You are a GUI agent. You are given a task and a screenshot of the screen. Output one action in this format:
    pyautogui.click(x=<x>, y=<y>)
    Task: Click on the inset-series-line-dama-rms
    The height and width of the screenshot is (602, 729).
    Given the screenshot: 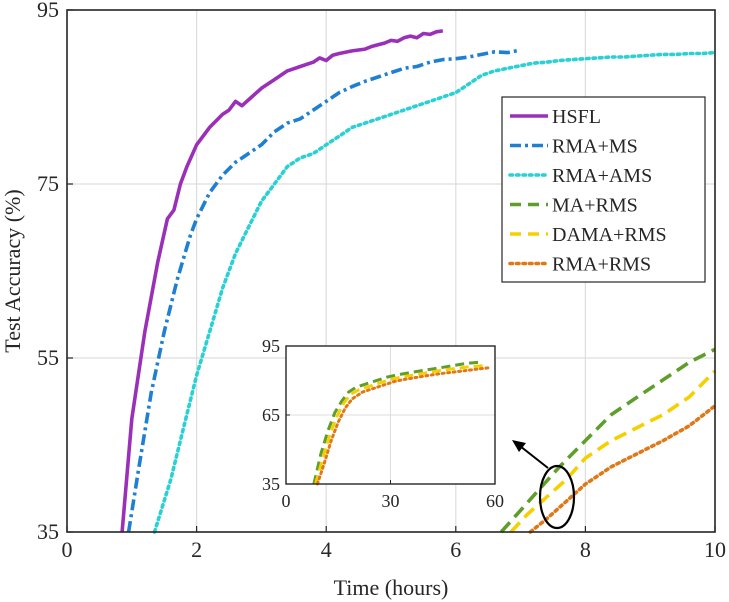 What is the action you would take?
    pyautogui.click(x=399, y=424)
    